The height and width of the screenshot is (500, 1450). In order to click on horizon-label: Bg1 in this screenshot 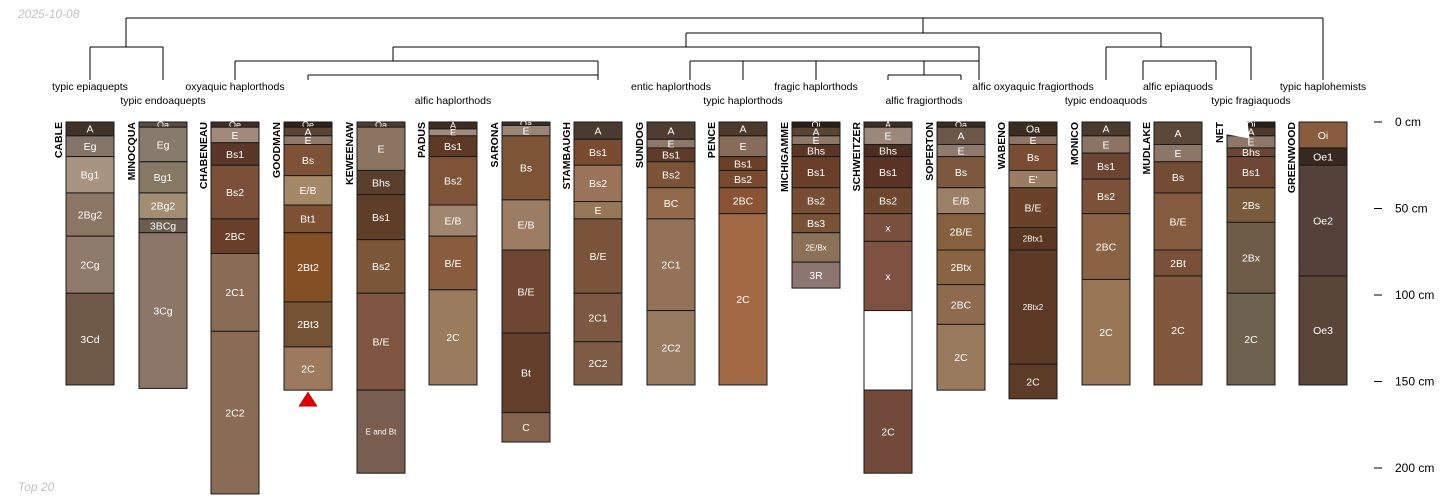, I will do `click(163, 178)`.